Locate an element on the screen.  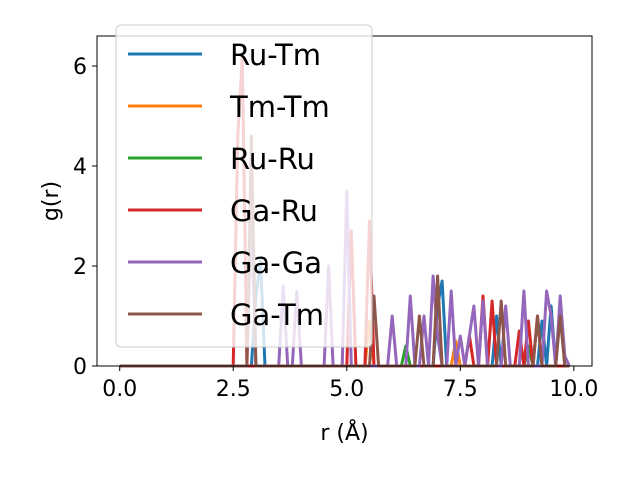
y-axis: 0 2 4 6 is located at coordinates (85, 217).